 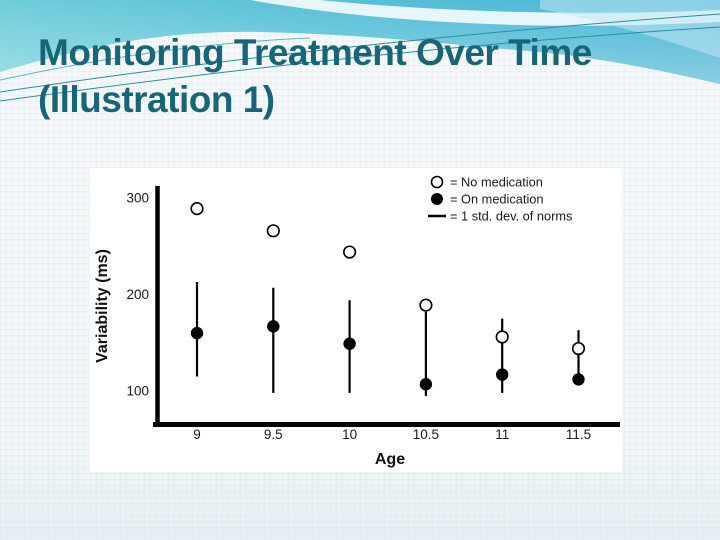 I want to click on x-tick-label: 9.5, so click(x=273, y=434).